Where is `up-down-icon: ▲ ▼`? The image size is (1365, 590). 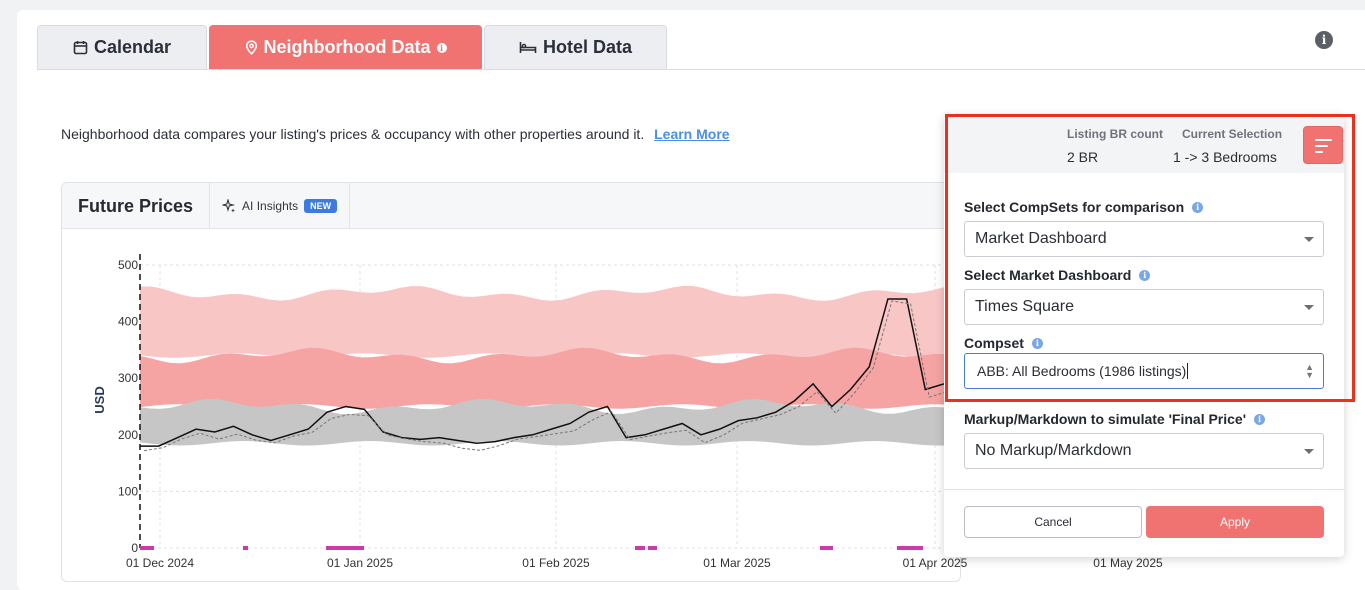 up-down-icon: ▲ ▼ is located at coordinates (1309, 371).